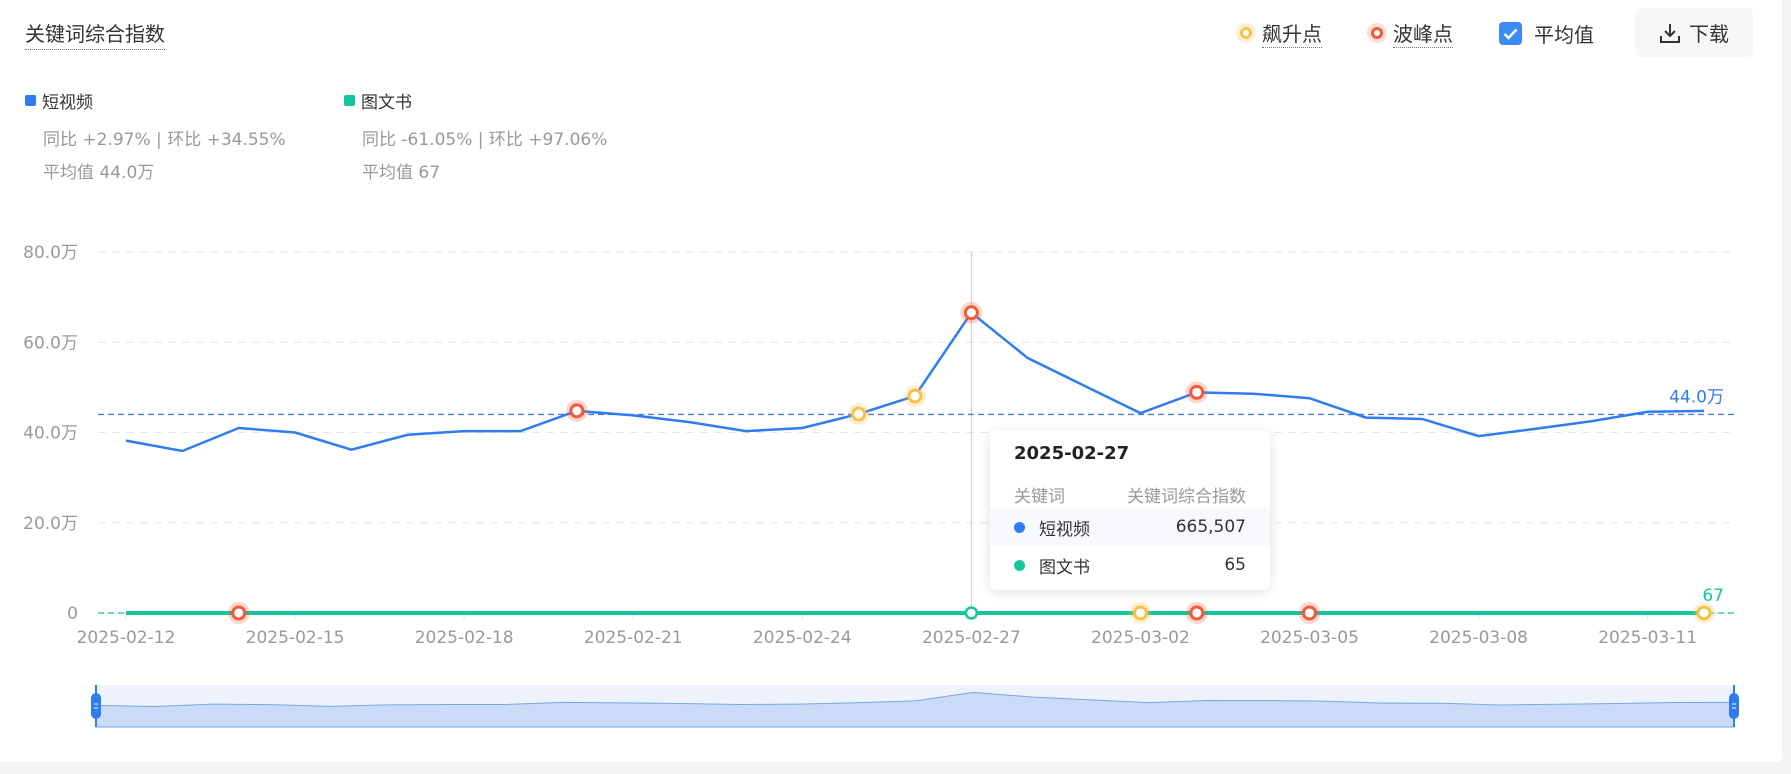 The height and width of the screenshot is (774, 1791). Describe the element at coordinates (1670, 33) in the screenshot. I see `download-icon` at that location.